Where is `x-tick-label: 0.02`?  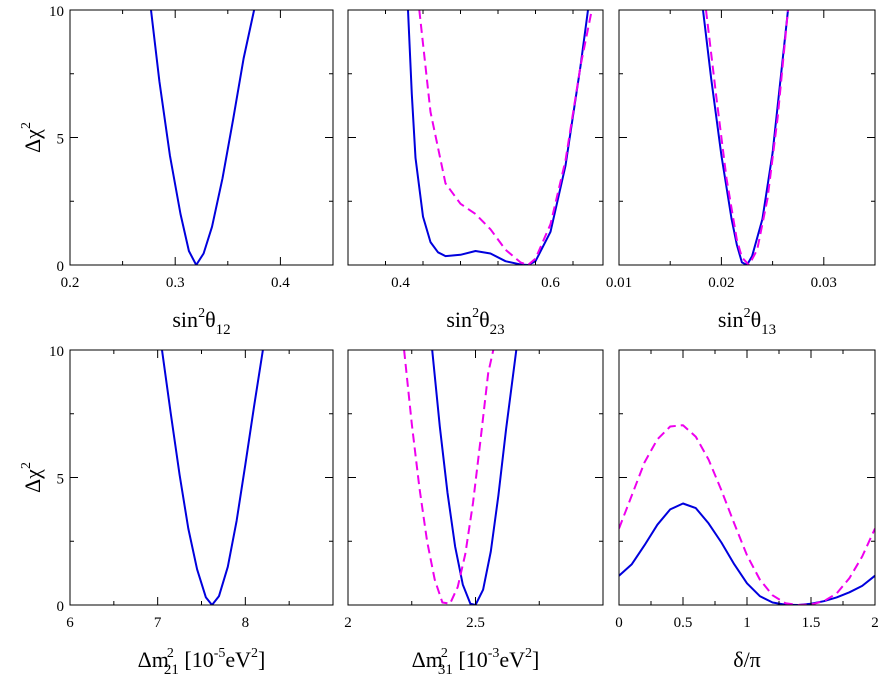 x-tick-label: 0.02 is located at coordinates (721, 283).